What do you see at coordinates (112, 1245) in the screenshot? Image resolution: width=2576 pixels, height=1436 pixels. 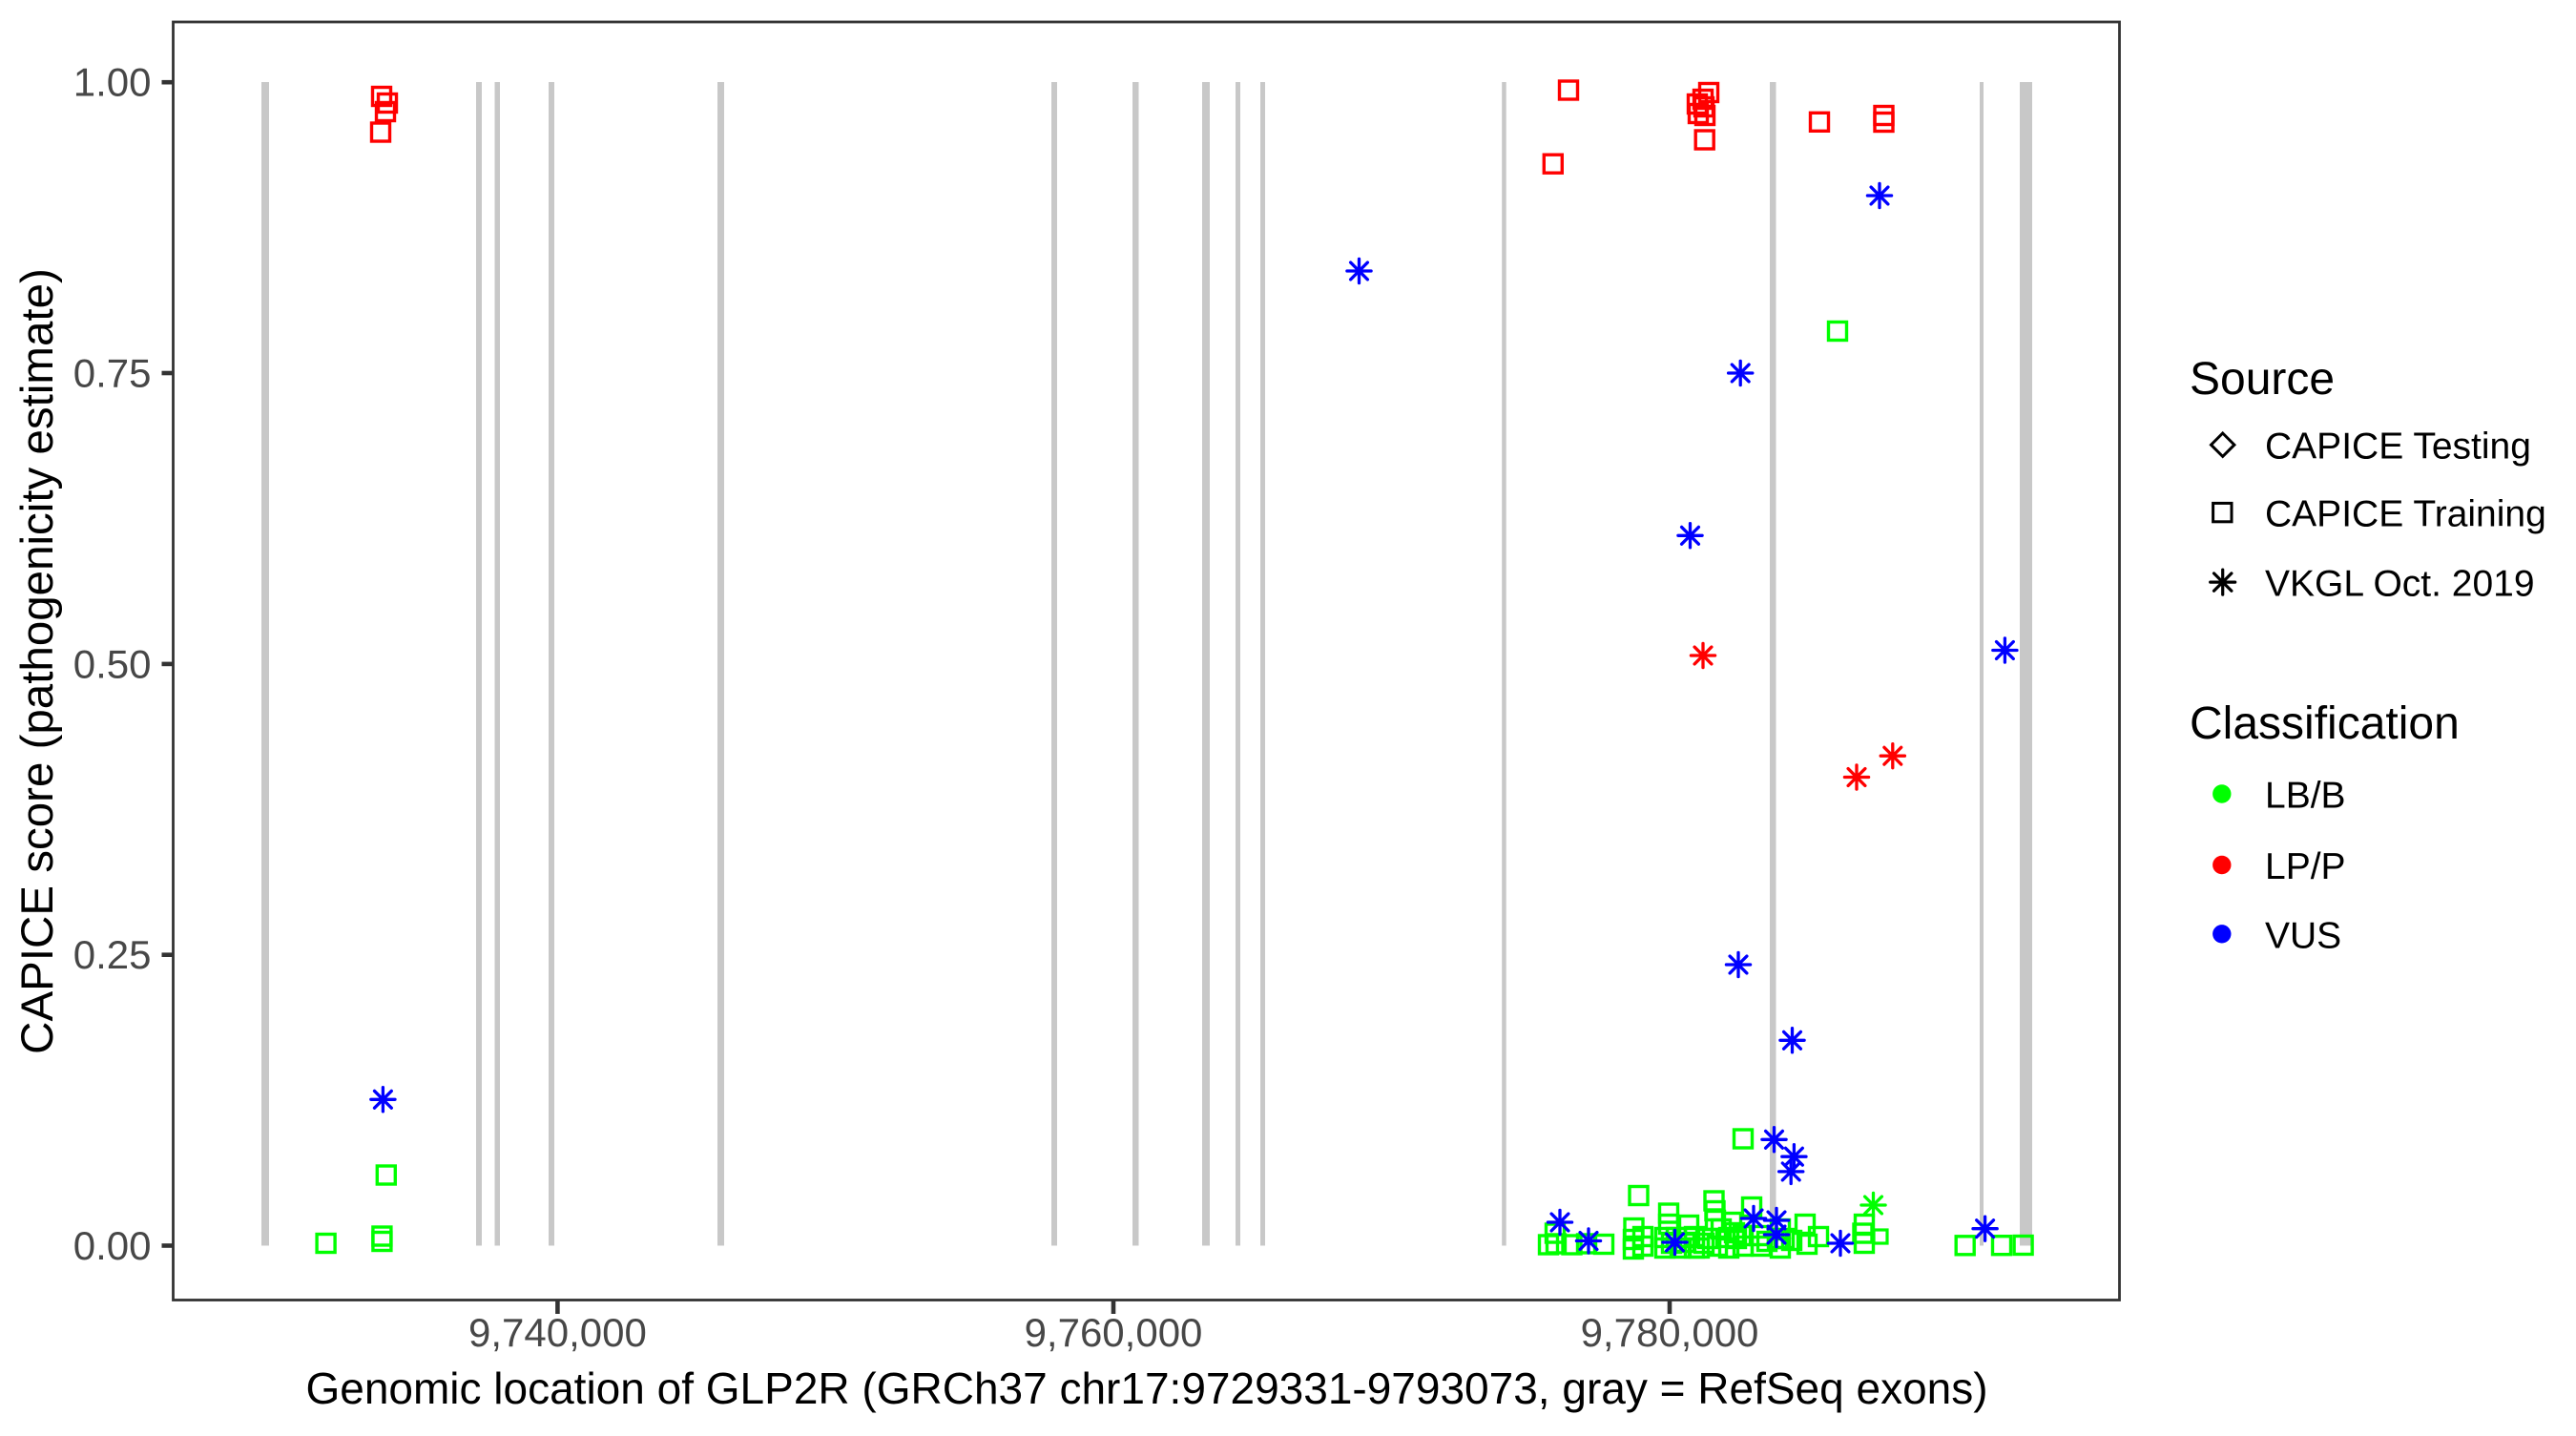 I see `svg-text: 0.00` at bounding box center [112, 1245].